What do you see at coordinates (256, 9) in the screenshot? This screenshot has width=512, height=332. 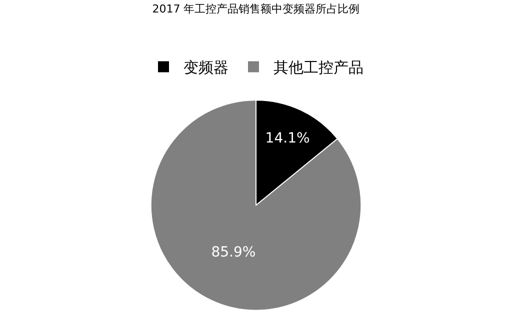 I see `chart-title: 2017 年工控产品销售额中变频器所占比例` at bounding box center [256, 9].